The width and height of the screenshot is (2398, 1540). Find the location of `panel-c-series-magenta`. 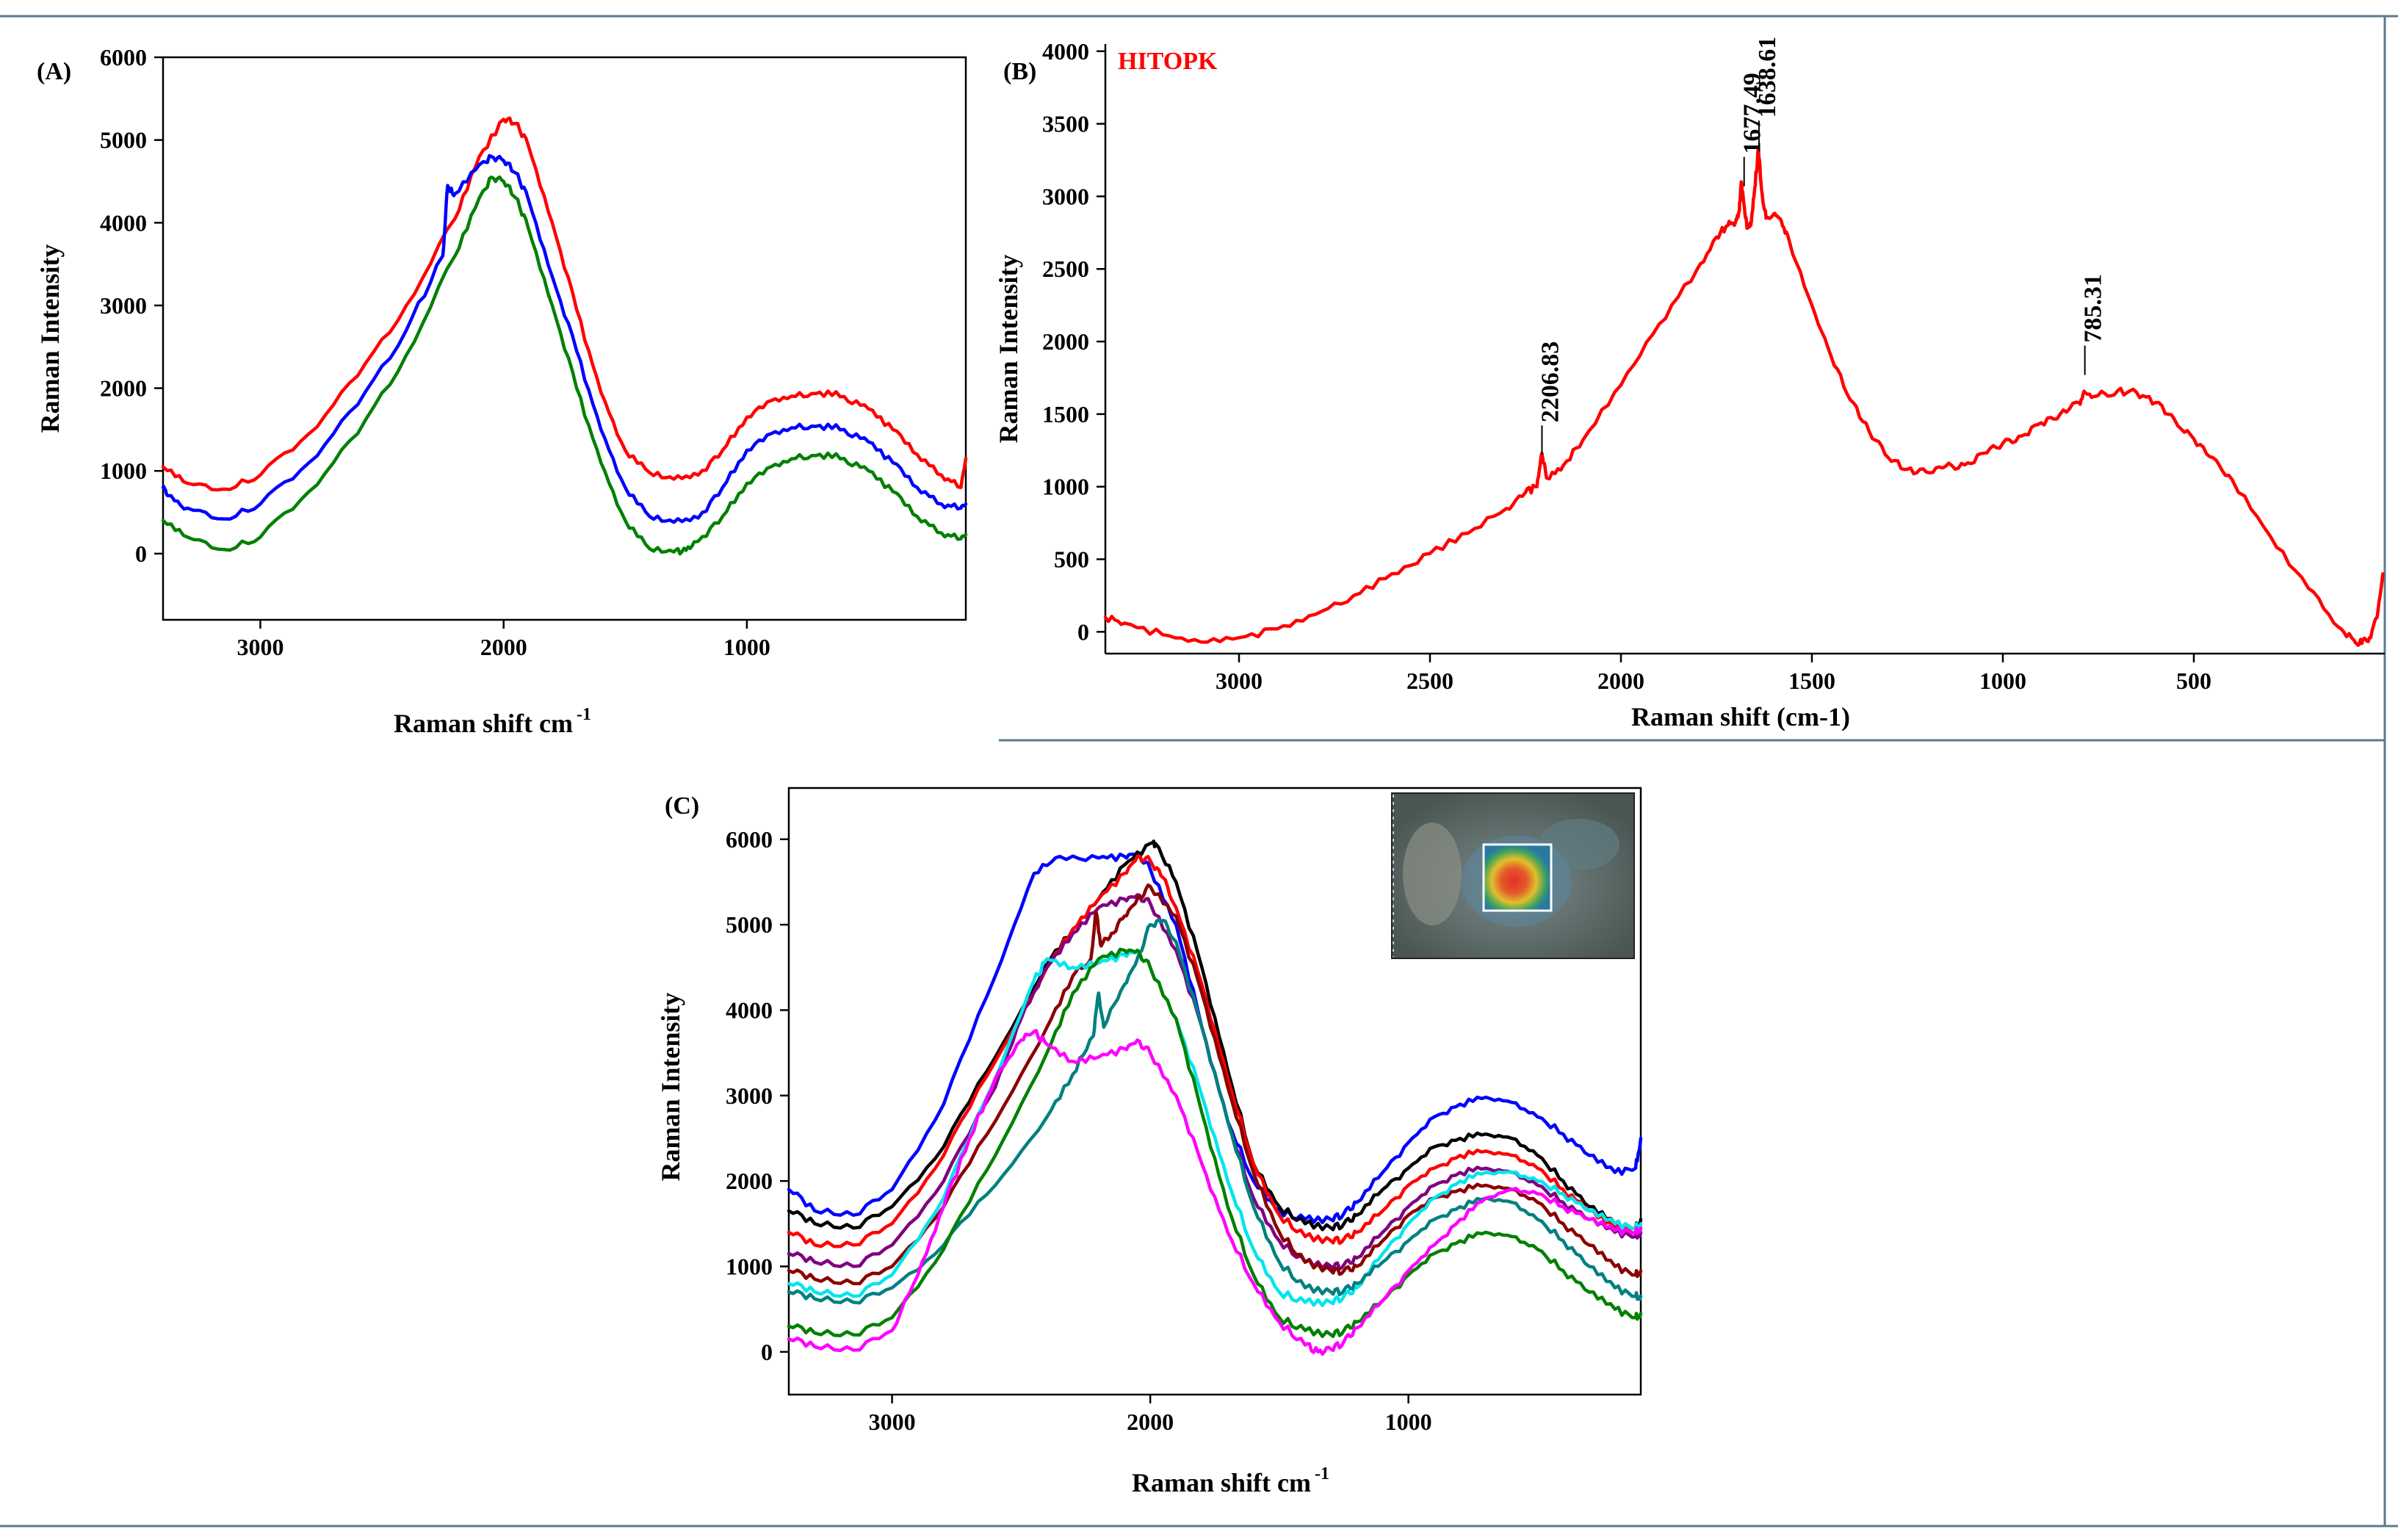

panel-c-series-magenta is located at coordinates (1215, 1192).